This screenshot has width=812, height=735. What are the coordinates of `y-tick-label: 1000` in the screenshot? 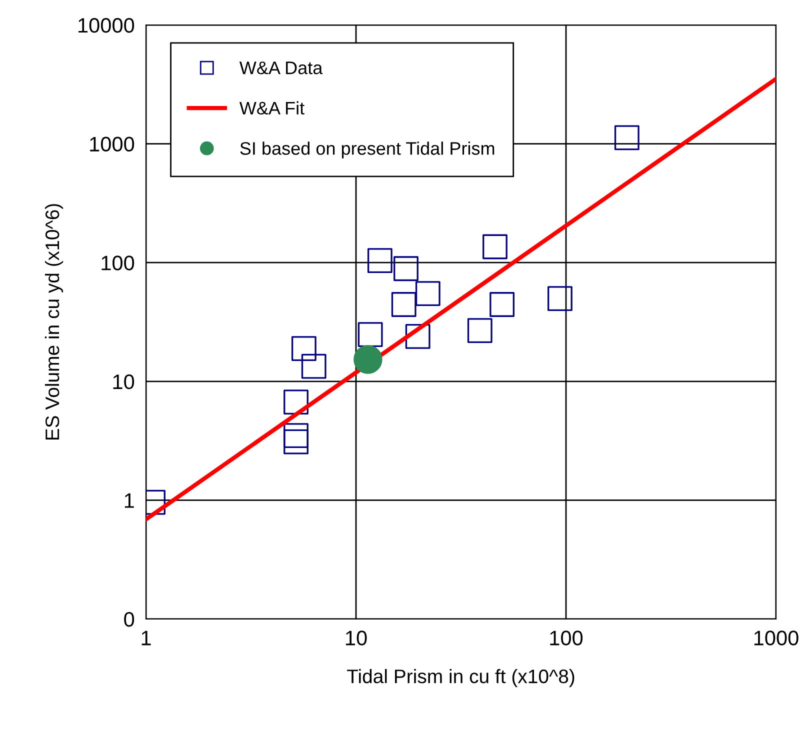 It's located at (112, 144).